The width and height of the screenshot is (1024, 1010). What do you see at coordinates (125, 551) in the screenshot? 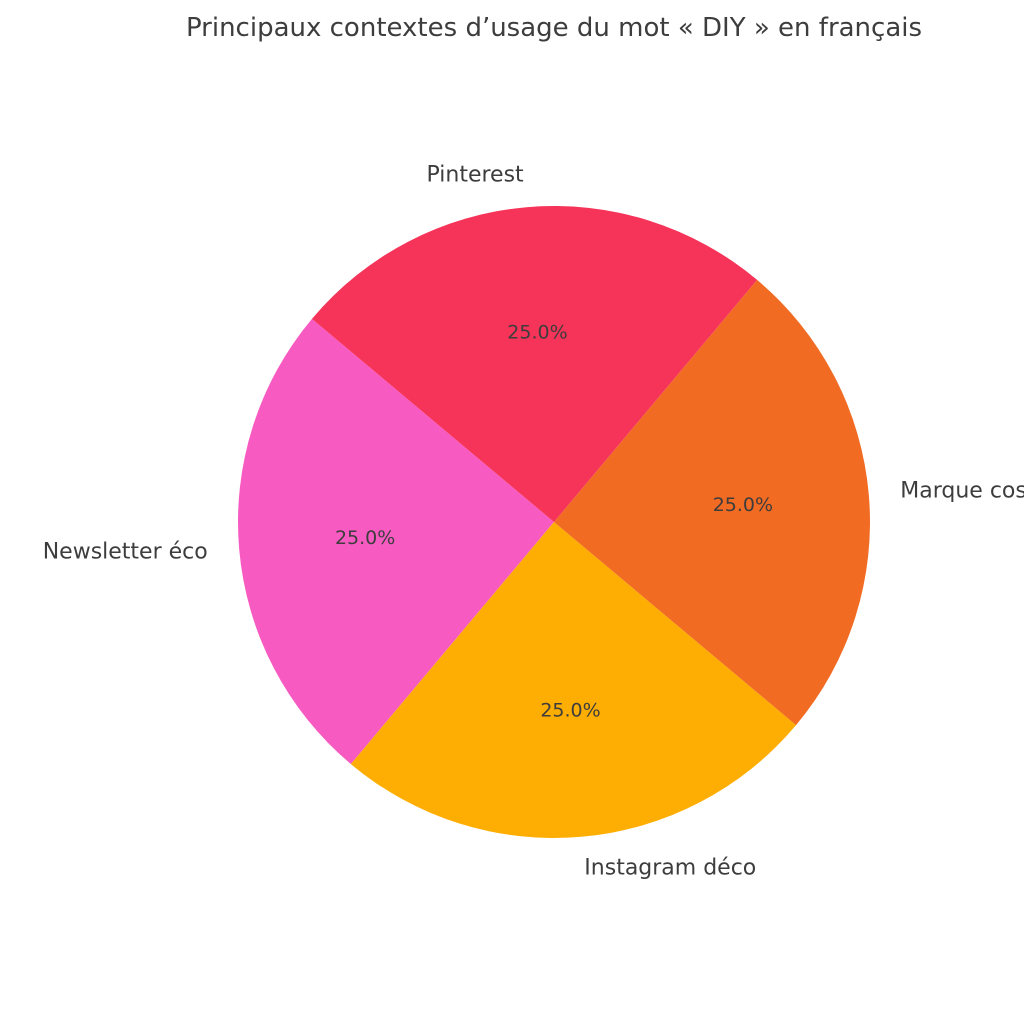
I see `slice-label-1: Newsletter éco` at bounding box center [125, 551].